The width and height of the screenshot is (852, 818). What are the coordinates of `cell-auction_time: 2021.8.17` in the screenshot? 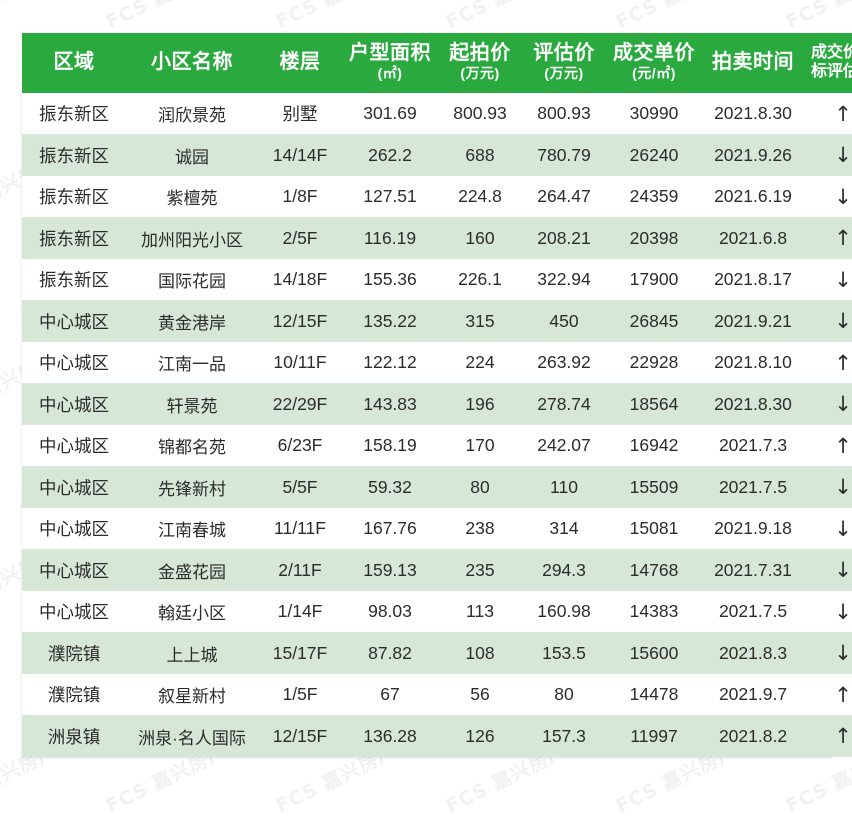 It's located at (753, 279).